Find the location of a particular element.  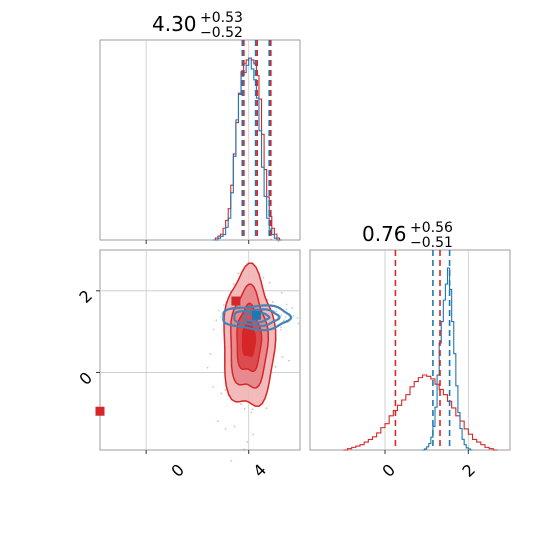

hist-step-br-blue is located at coordinates (447, 359).